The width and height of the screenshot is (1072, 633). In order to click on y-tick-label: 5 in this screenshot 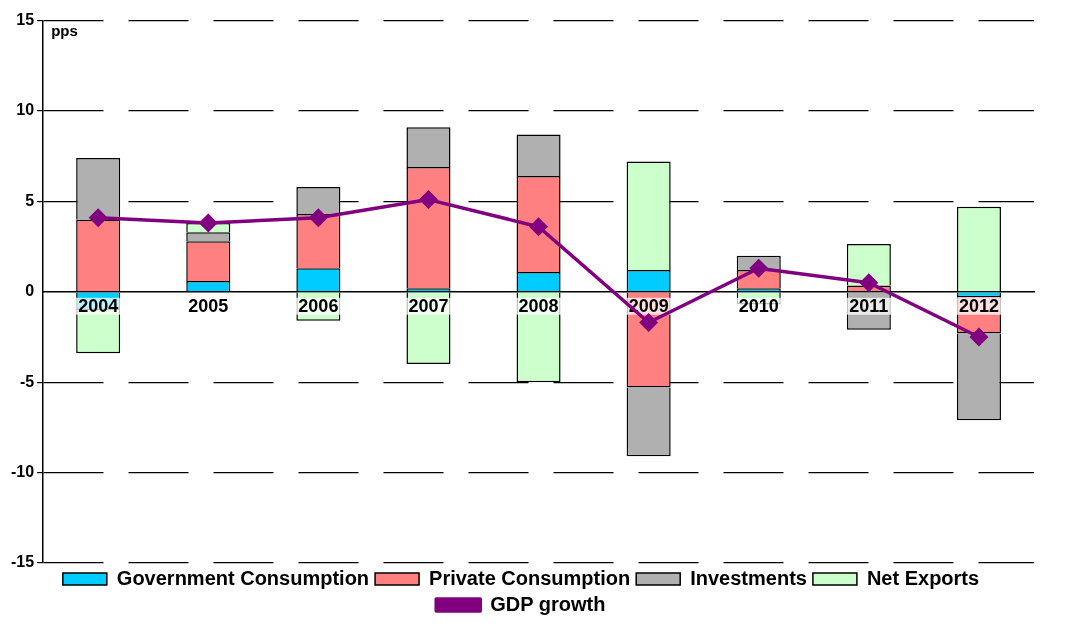, I will do `click(30, 200)`.